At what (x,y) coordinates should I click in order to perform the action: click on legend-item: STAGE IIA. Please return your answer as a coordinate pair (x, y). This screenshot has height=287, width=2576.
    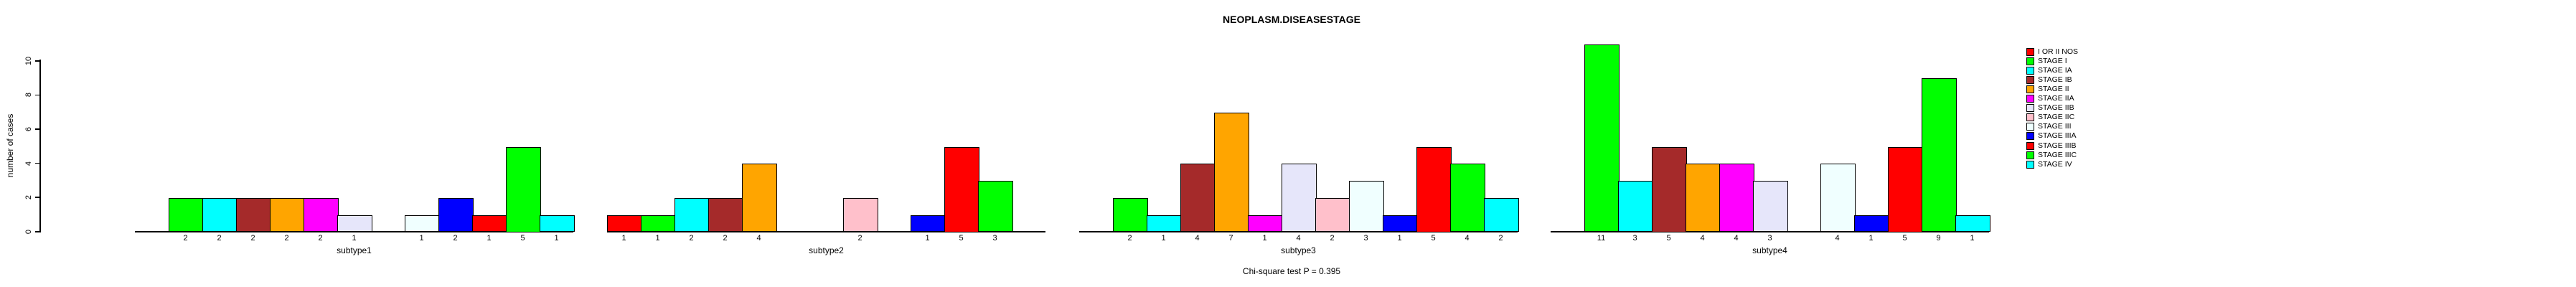
    Looking at the image, I should click on (2050, 99).